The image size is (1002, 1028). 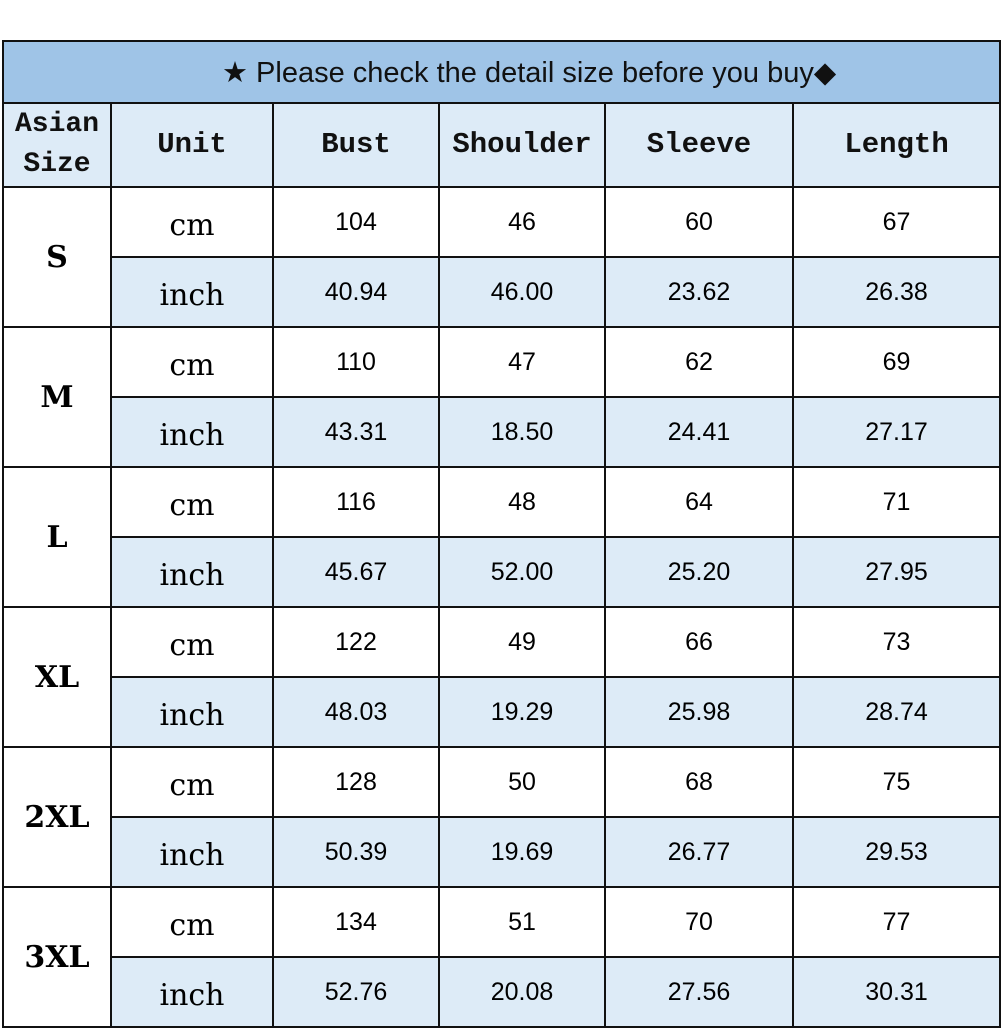 What do you see at coordinates (356, 852) in the screenshot?
I see `measurement-cell: 50.39` at bounding box center [356, 852].